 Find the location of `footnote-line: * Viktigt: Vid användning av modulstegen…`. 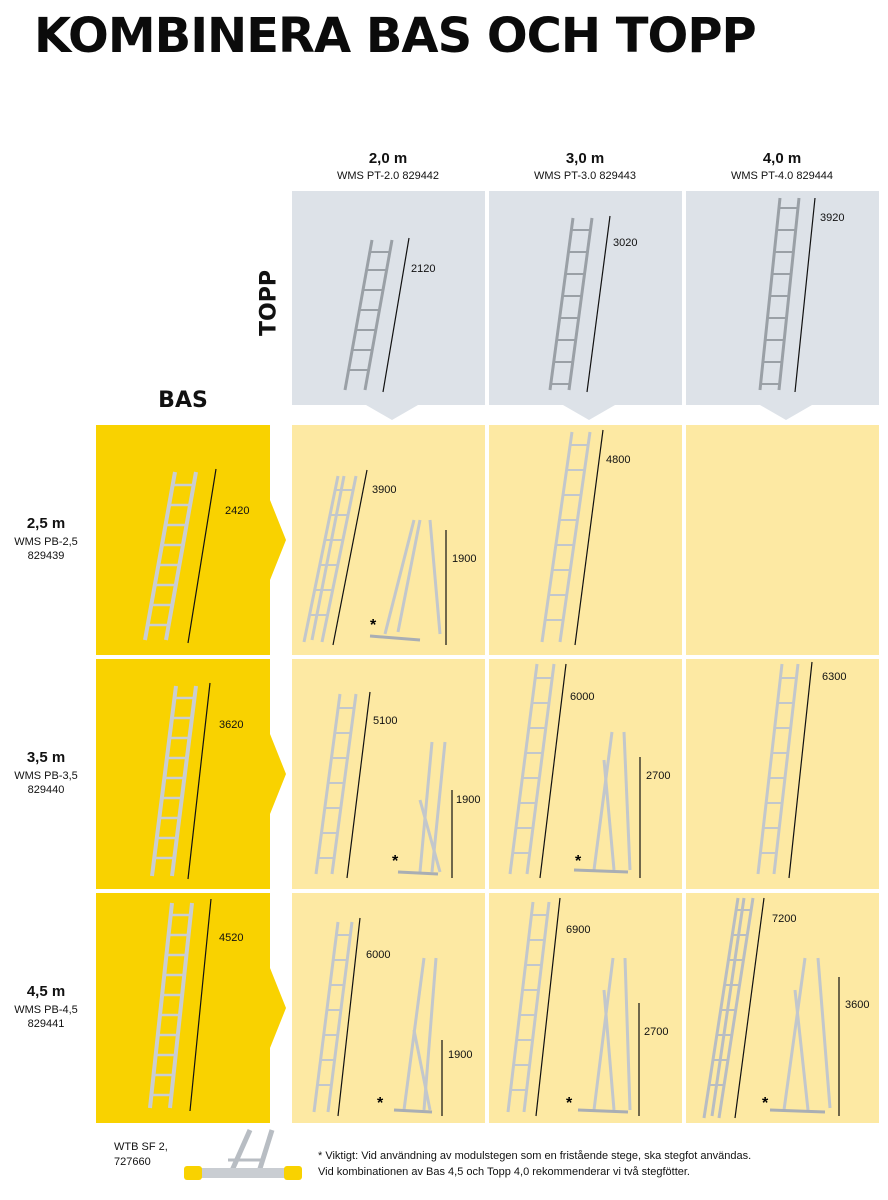

footnote-line: * Viktigt: Vid användning av modulstegen… is located at coordinates (535, 1156).